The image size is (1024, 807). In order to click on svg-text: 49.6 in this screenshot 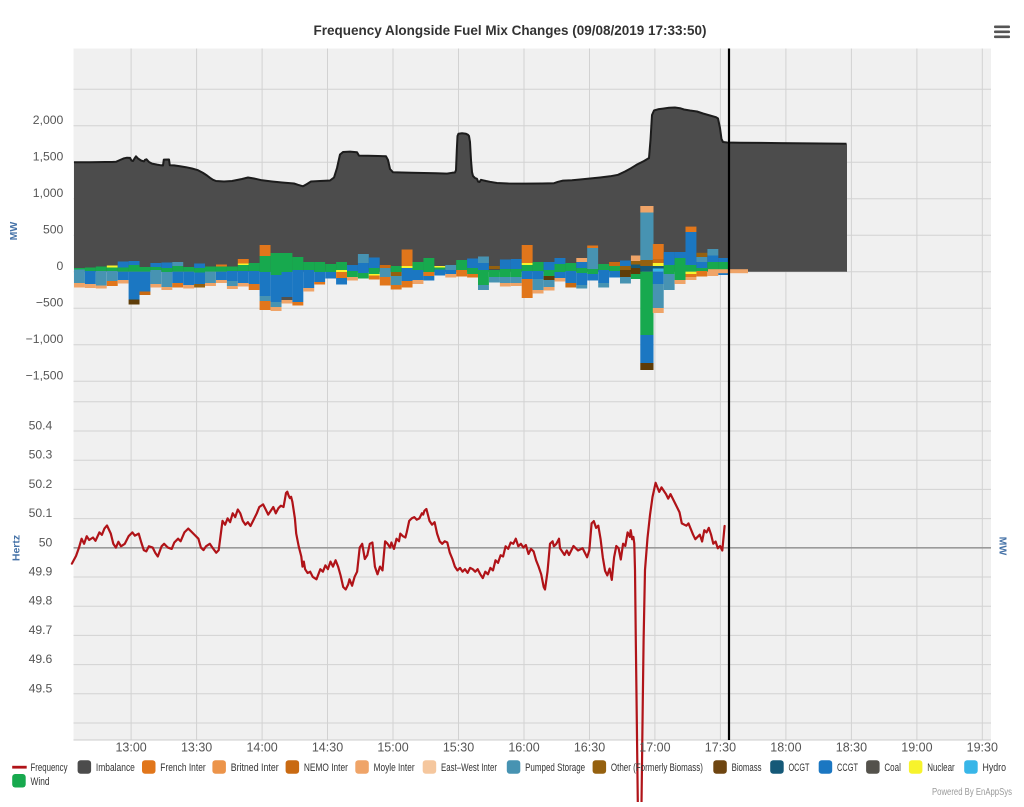, I will do `click(41, 659)`.